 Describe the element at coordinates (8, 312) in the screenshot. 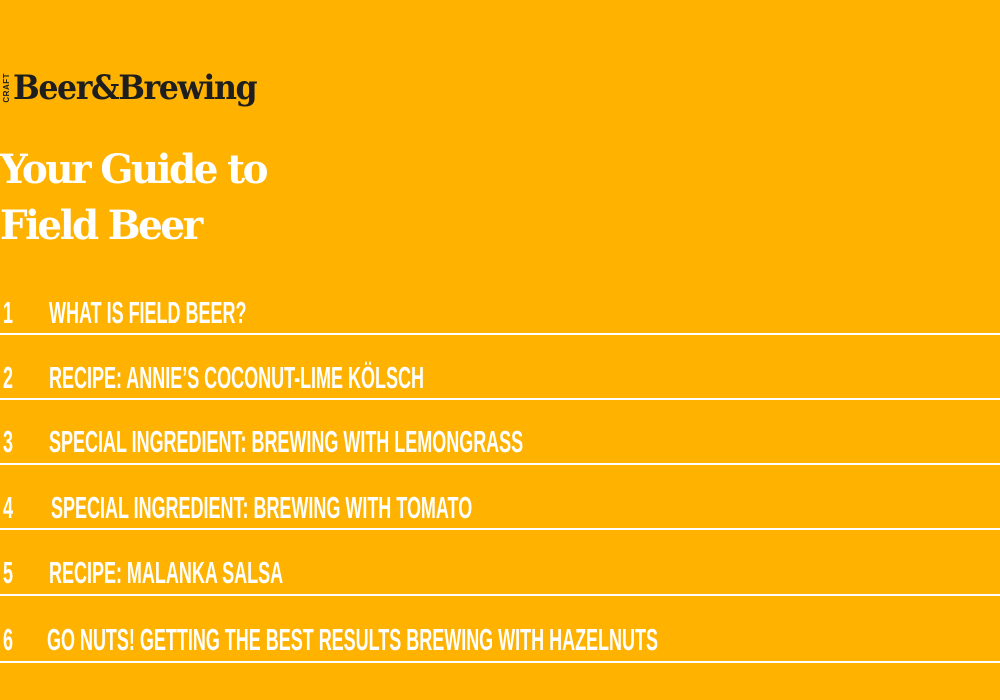

I see `toc-number: 1` at that location.